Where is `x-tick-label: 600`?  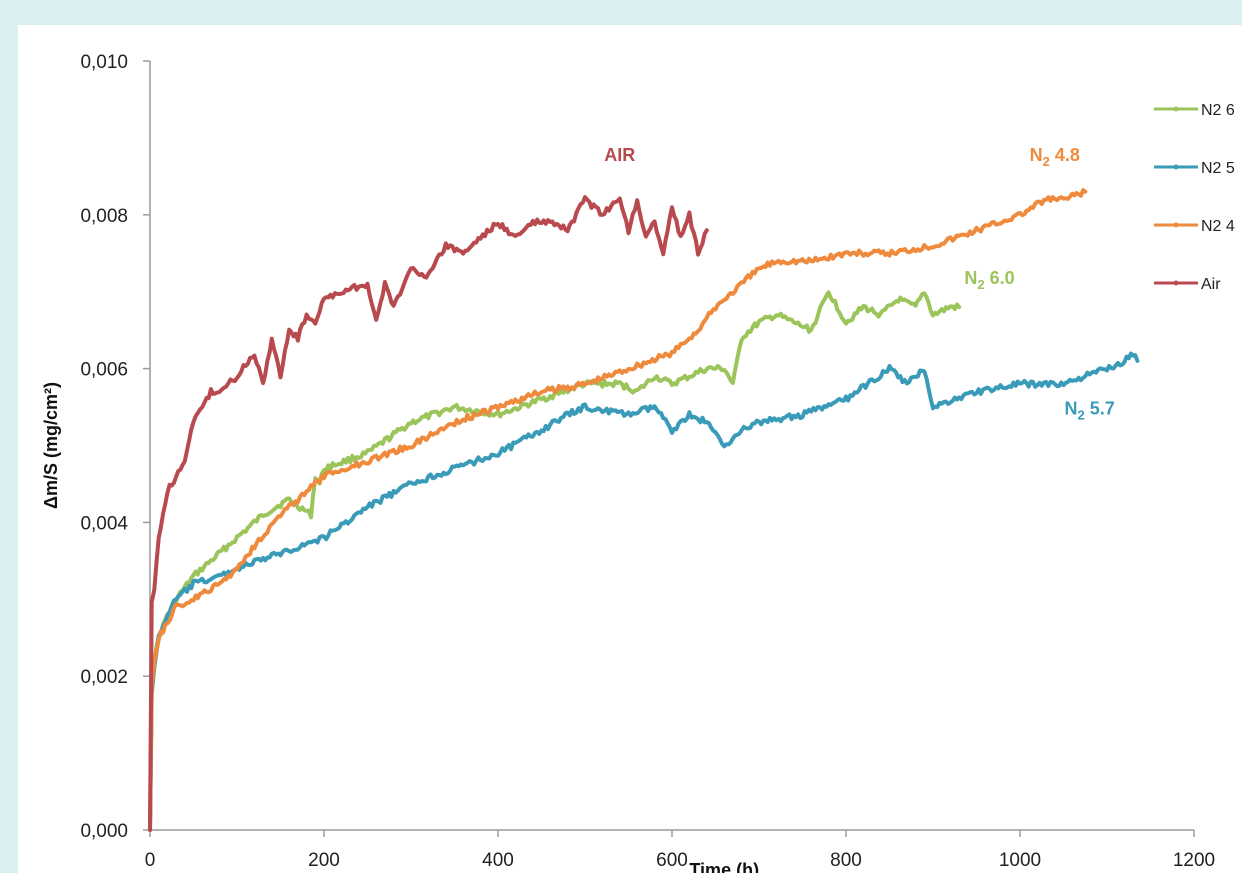 x-tick-label: 600 is located at coordinates (672, 860).